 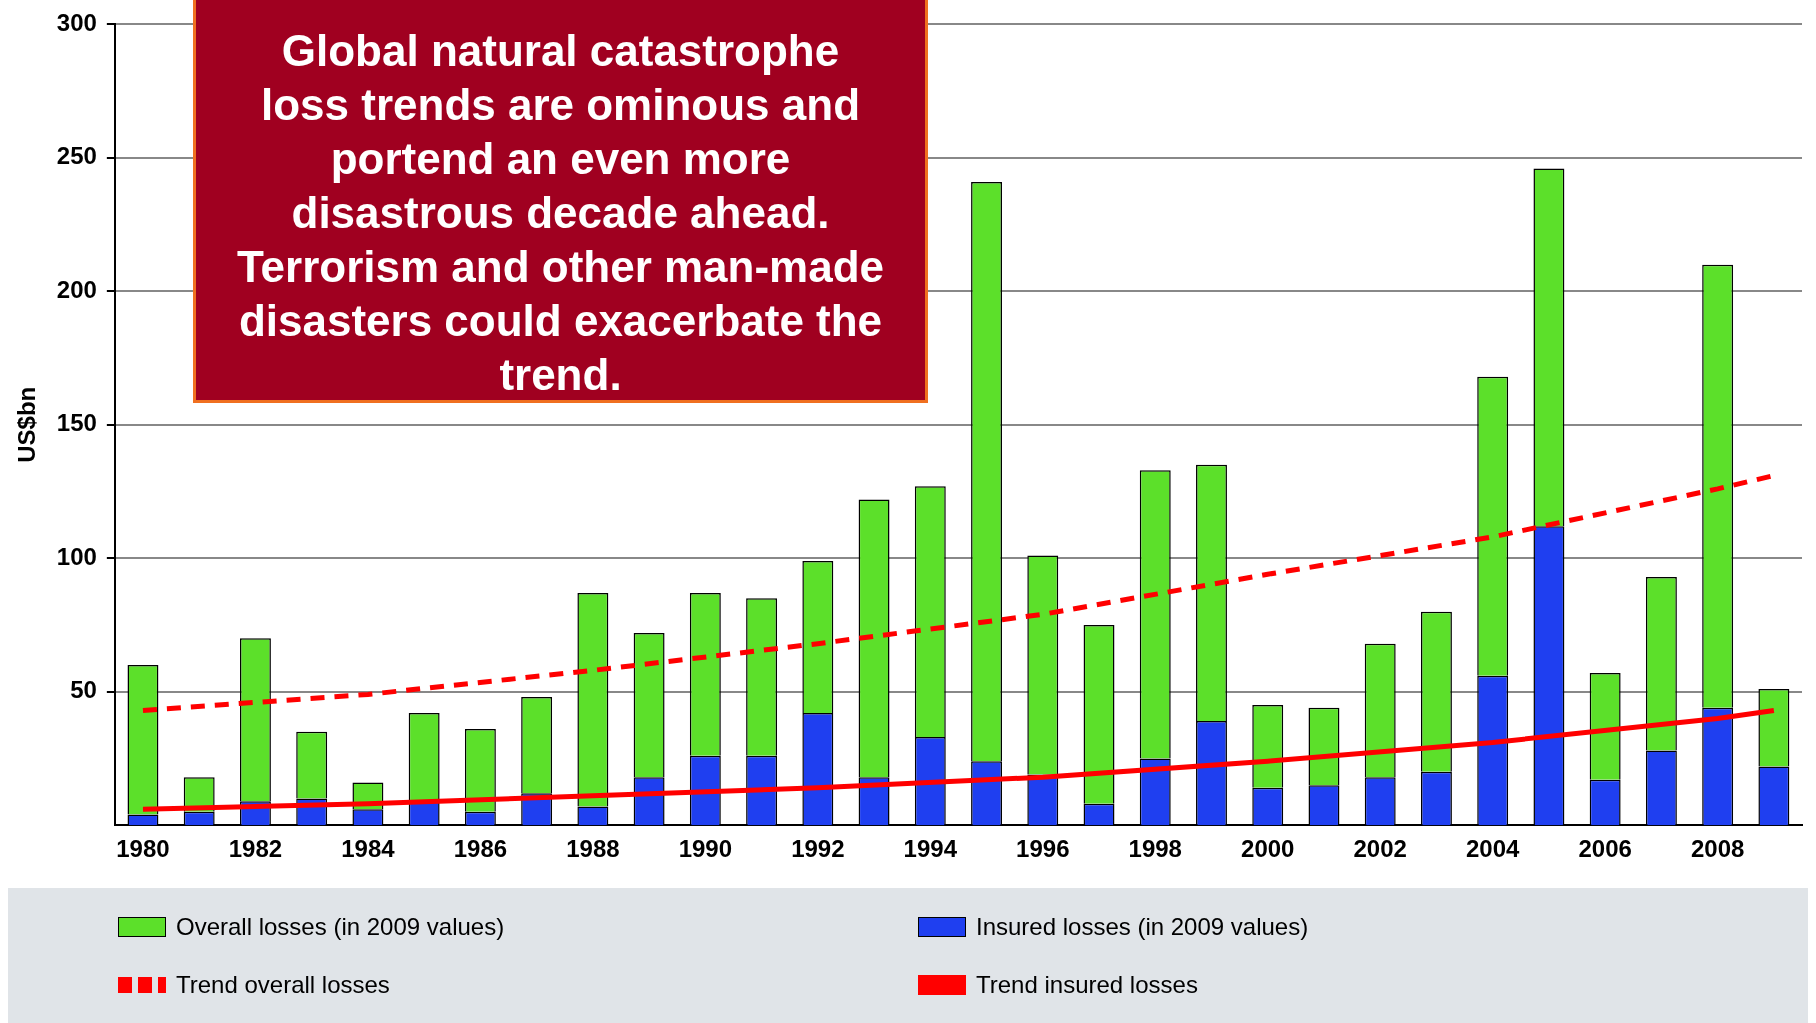 I want to click on x-tick-label: 2004, so click(x=1493, y=849).